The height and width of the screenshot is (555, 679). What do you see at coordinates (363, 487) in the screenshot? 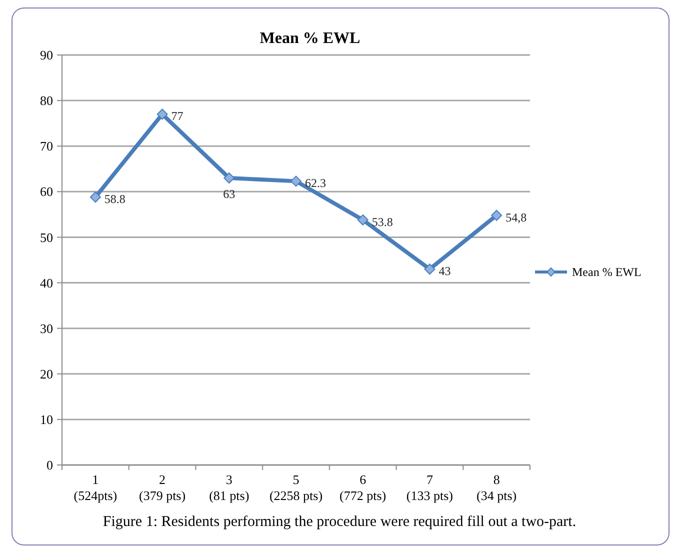
I see `x-tick-label: 6 (772 pts)` at bounding box center [363, 487].